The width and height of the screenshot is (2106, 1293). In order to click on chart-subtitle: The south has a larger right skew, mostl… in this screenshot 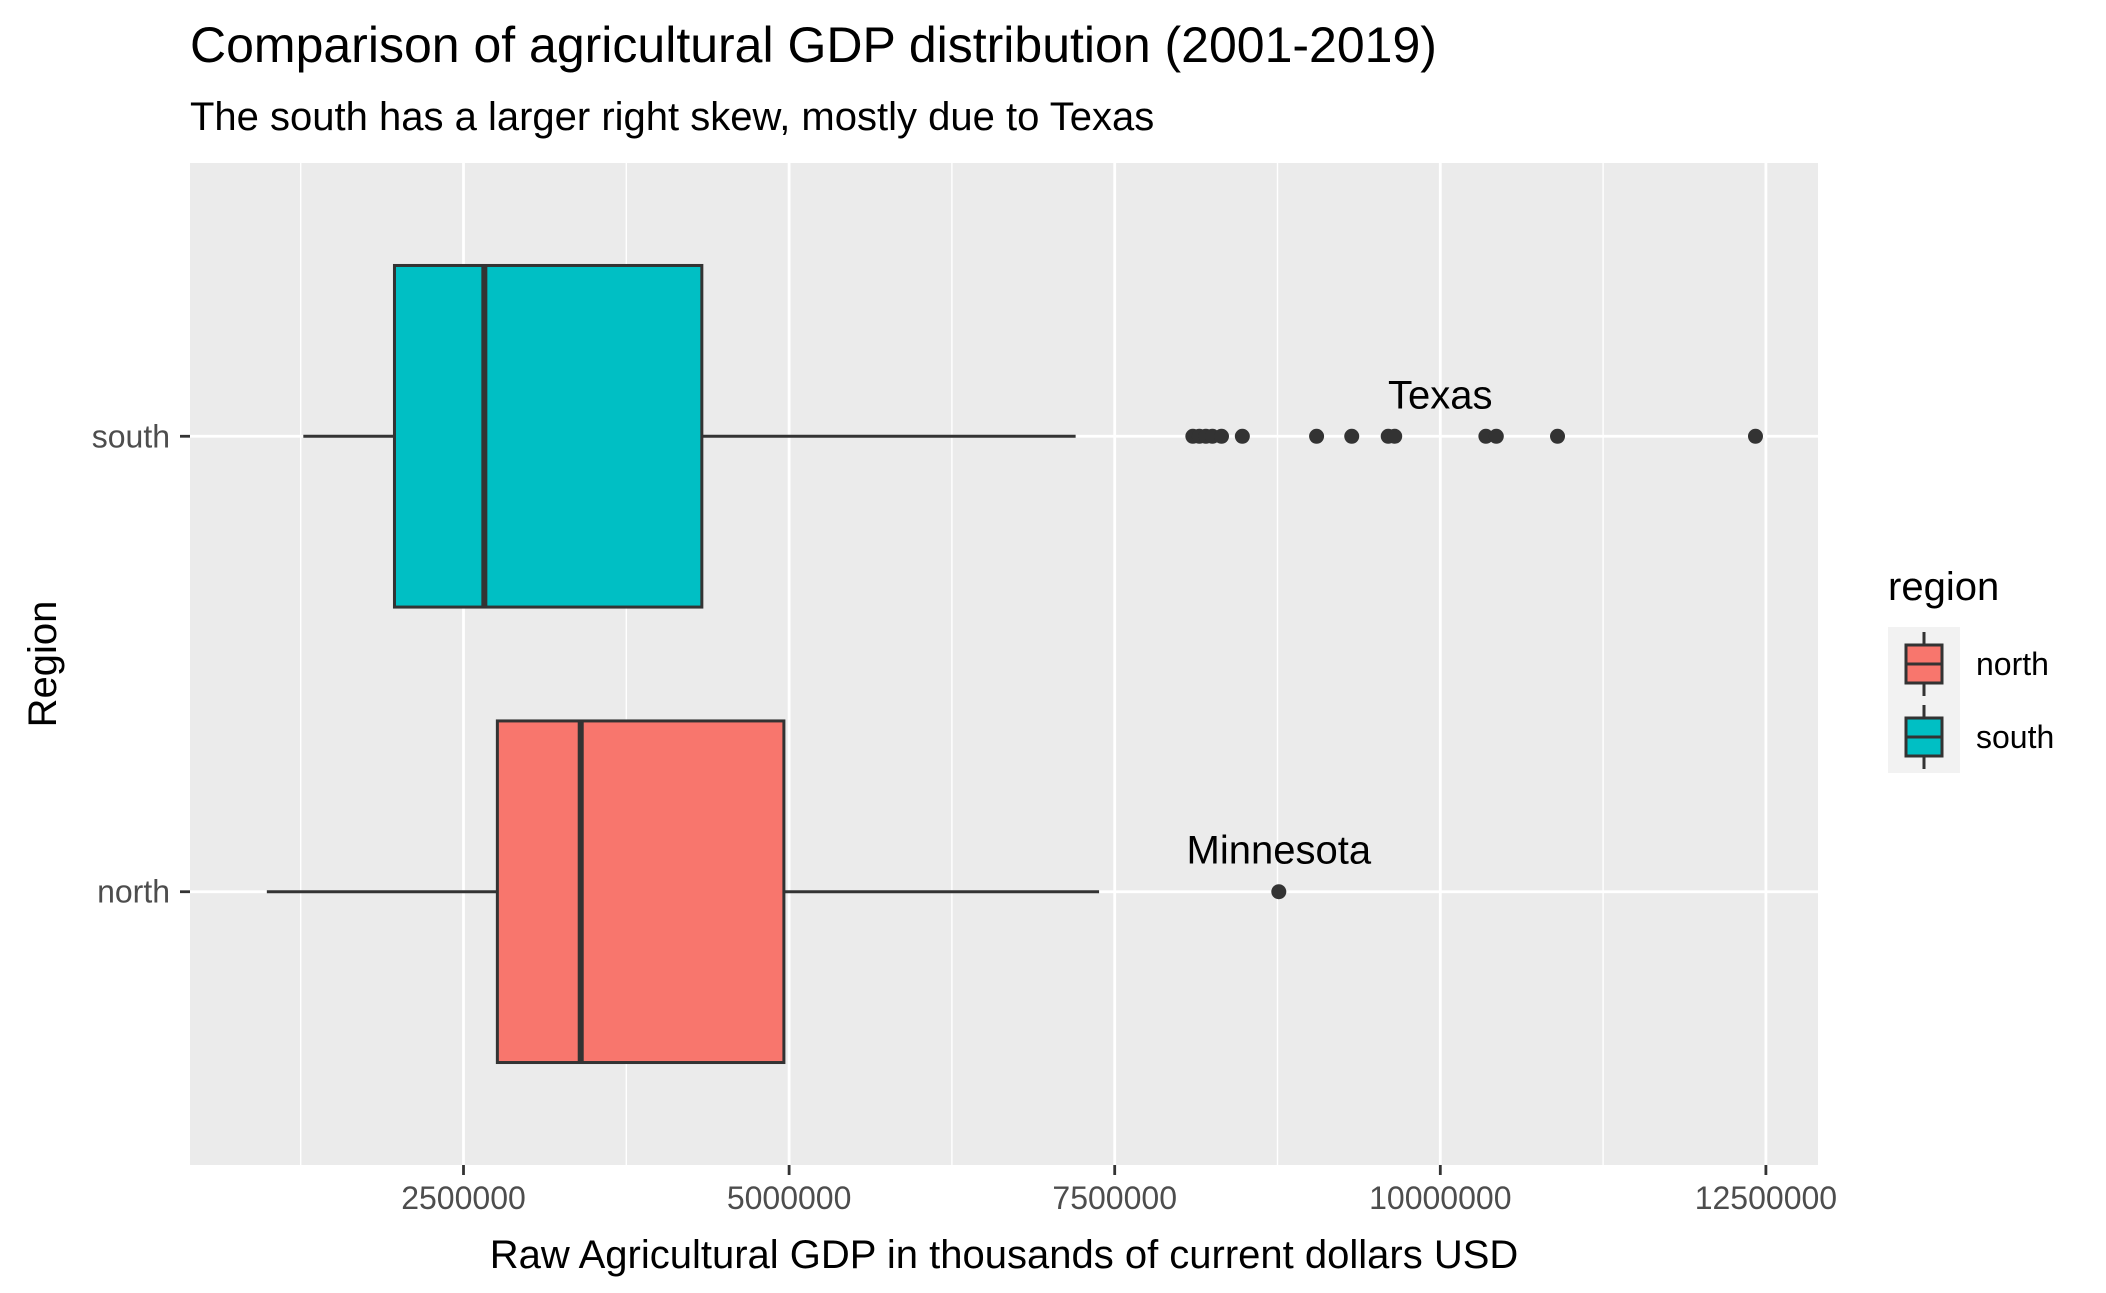, I will do `click(672, 117)`.